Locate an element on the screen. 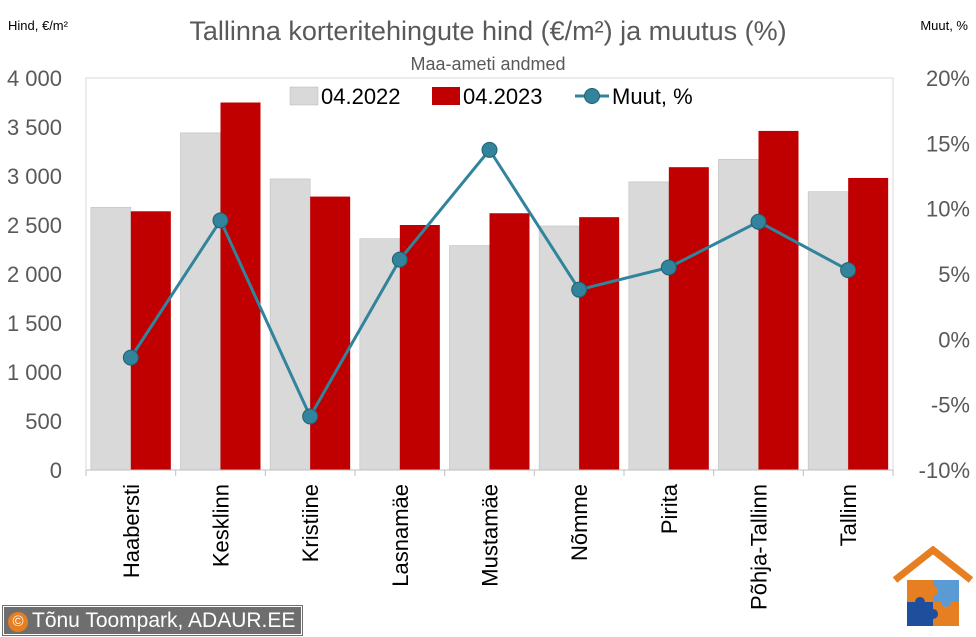 This screenshot has width=976, height=637. y-left-tick-label: 0 is located at coordinates (56, 470).